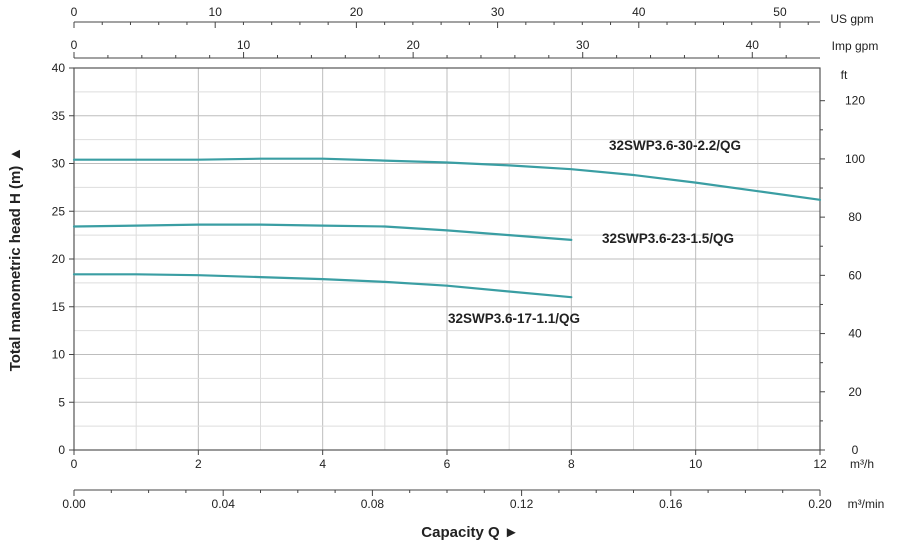 This screenshot has width=900, height=546. I want to click on imp-gpm-tick-label: 0, so click(74, 45).